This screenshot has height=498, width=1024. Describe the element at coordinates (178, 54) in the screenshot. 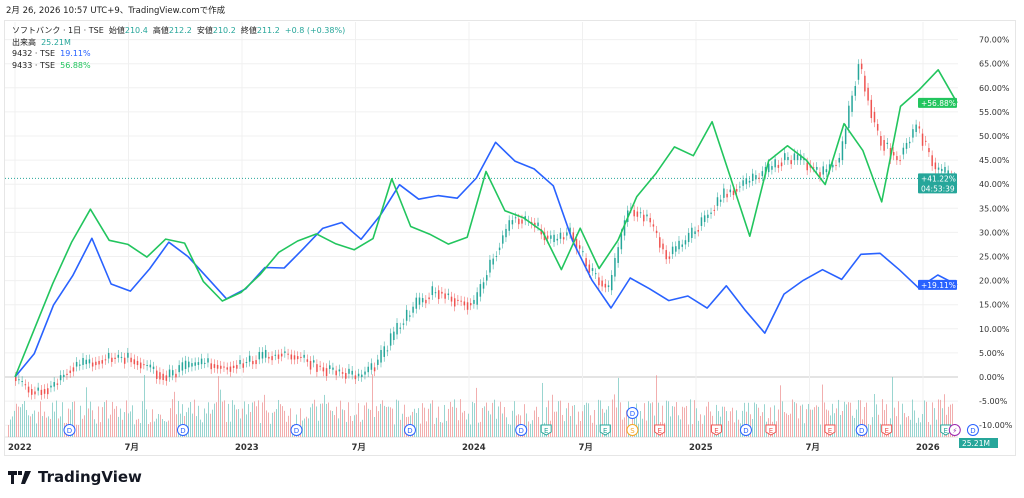

I see `legend-9432-row: 9432 · TSE 19.11%` at that location.